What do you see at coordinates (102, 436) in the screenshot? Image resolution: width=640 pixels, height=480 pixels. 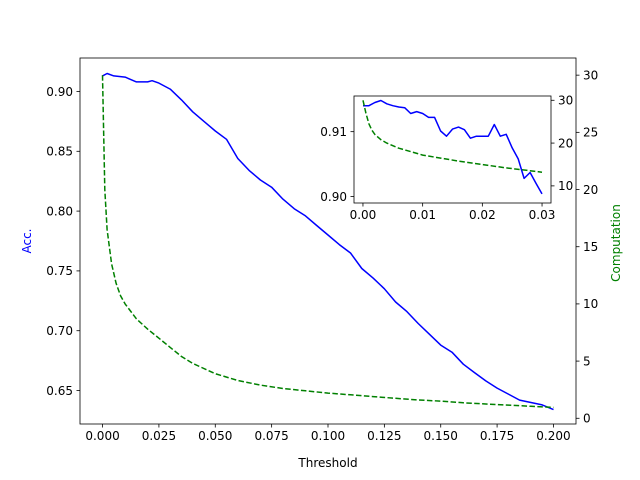 I see `main-x-tick-label: 0.000` at bounding box center [102, 436].